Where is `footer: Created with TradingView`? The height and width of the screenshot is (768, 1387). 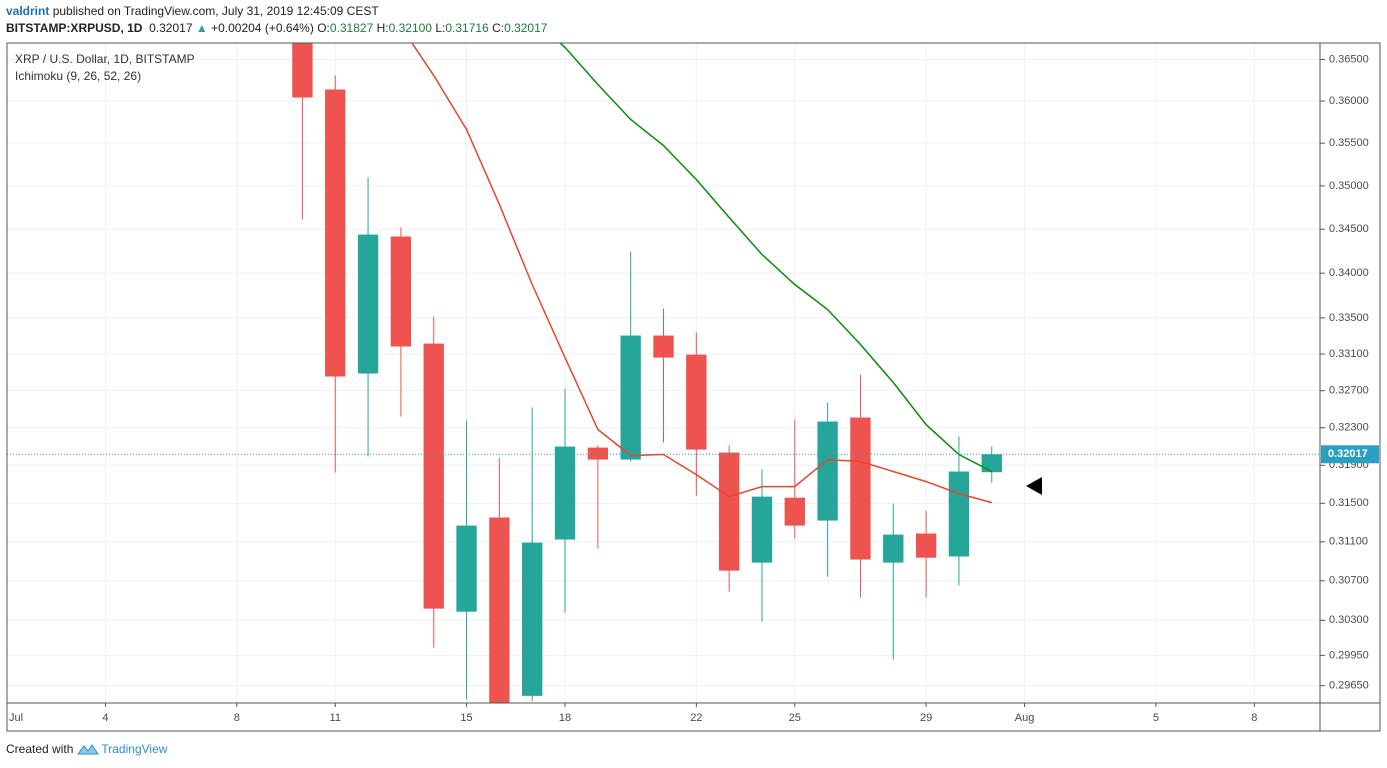 footer: Created with TradingView is located at coordinates (86, 749).